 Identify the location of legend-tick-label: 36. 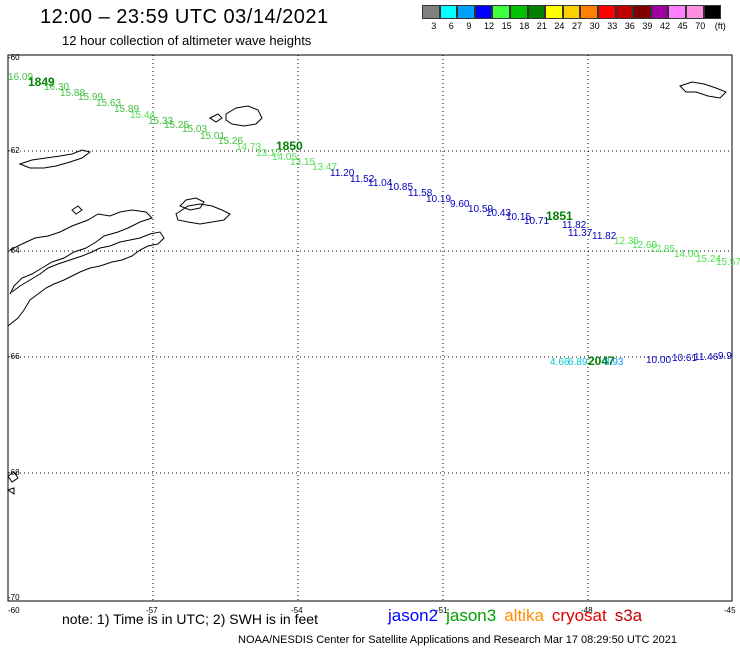
(629, 26).